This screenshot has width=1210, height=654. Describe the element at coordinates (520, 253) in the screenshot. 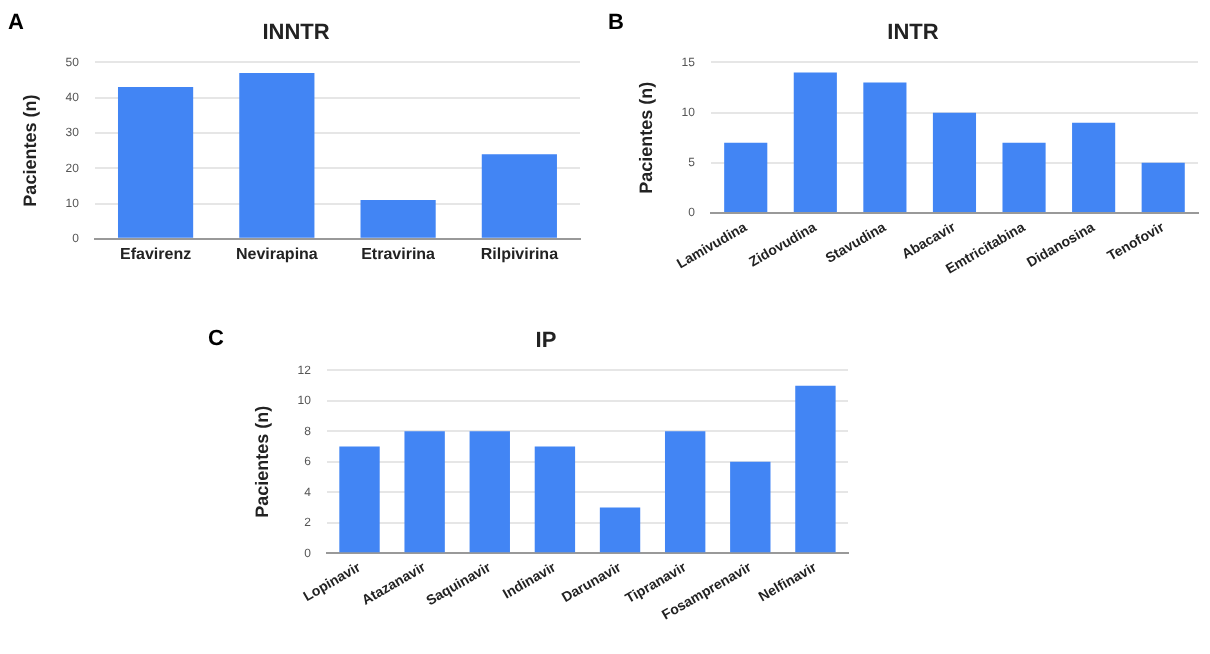

I see `x-tick-label: Rilpivirina` at that location.